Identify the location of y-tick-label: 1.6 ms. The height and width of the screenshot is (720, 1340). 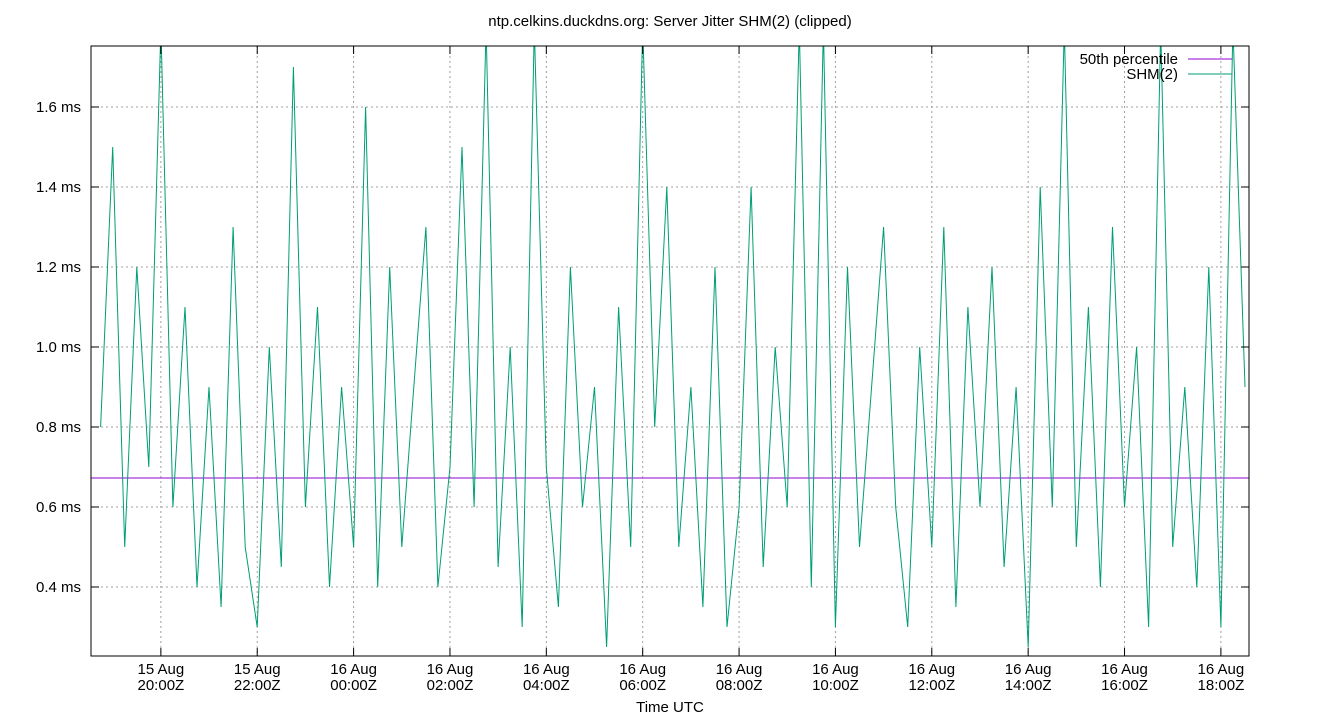
(58, 107).